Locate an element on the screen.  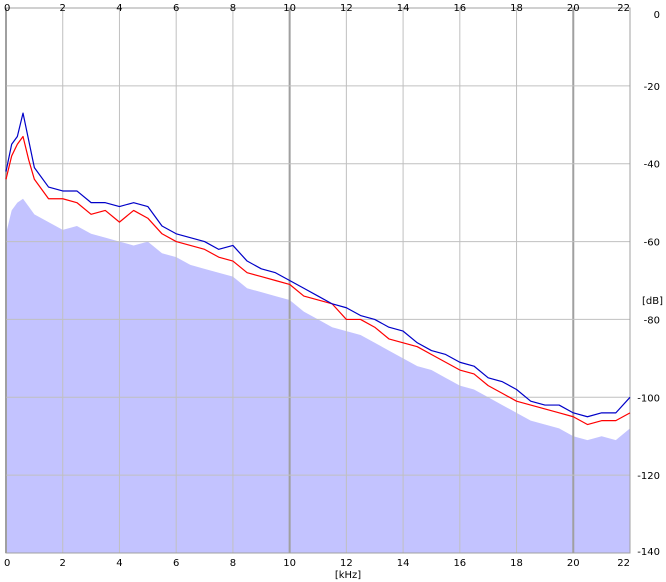
x-tick-label-bottom: 22 is located at coordinates (623, 563).